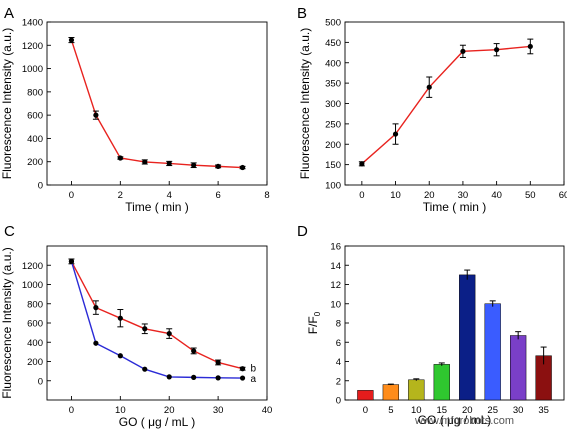  What do you see at coordinates (335, 266) in the screenshot?
I see `y-tick-label: 14` at bounding box center [335, 266].